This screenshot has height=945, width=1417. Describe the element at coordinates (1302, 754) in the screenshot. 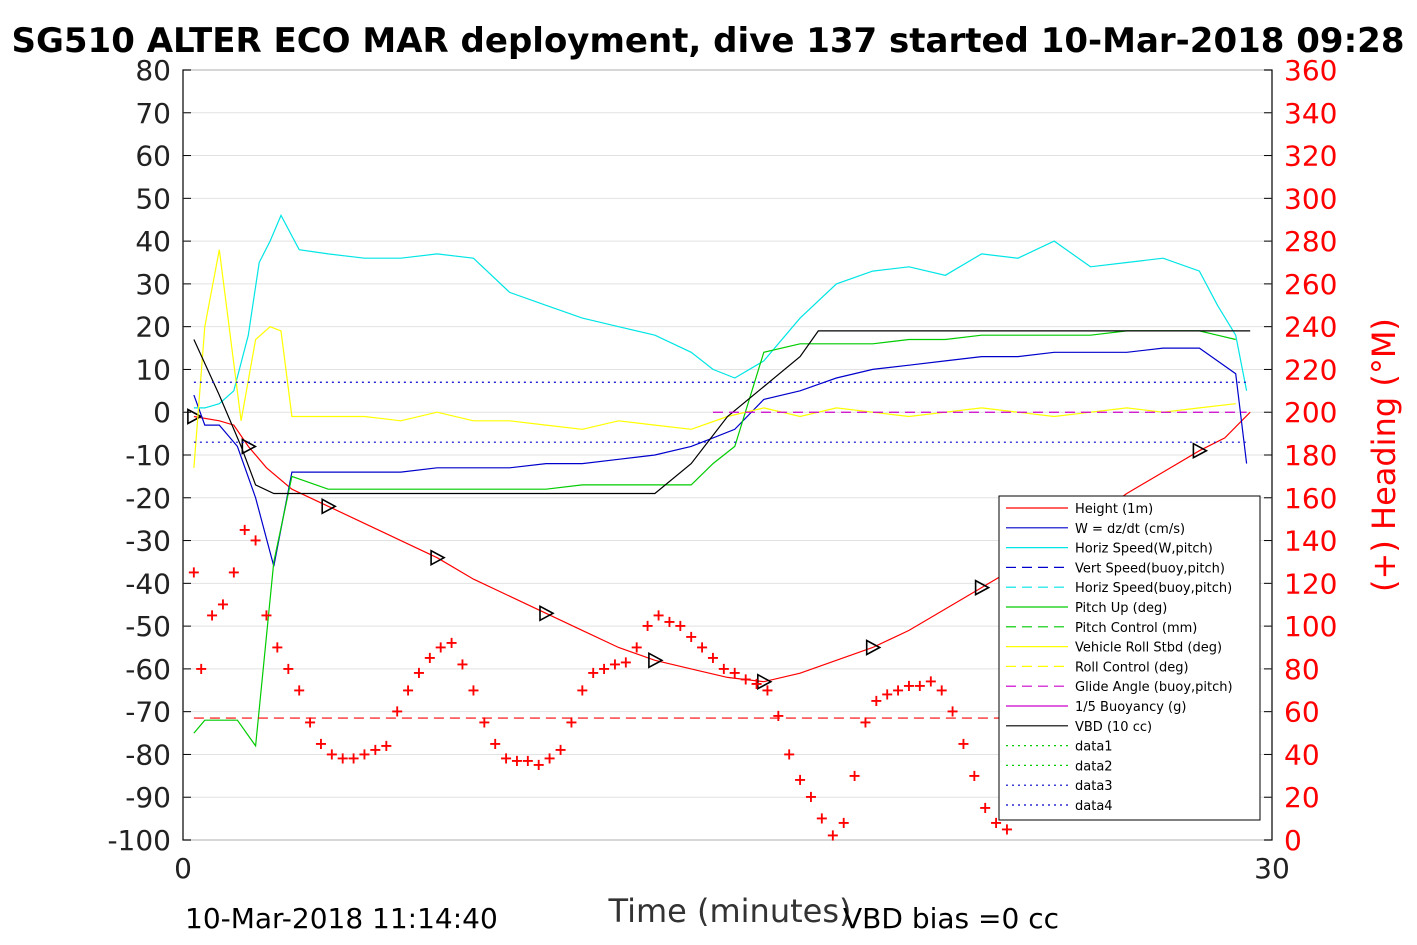

I see `right-tick-label: 40` at that location.